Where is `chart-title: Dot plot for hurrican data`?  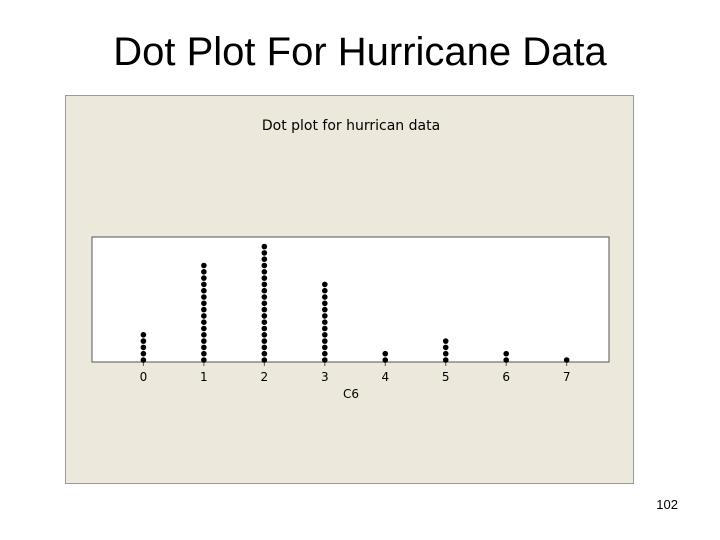
chart-title: Dot plot for hurrican data is located at coordinates (351, 126).